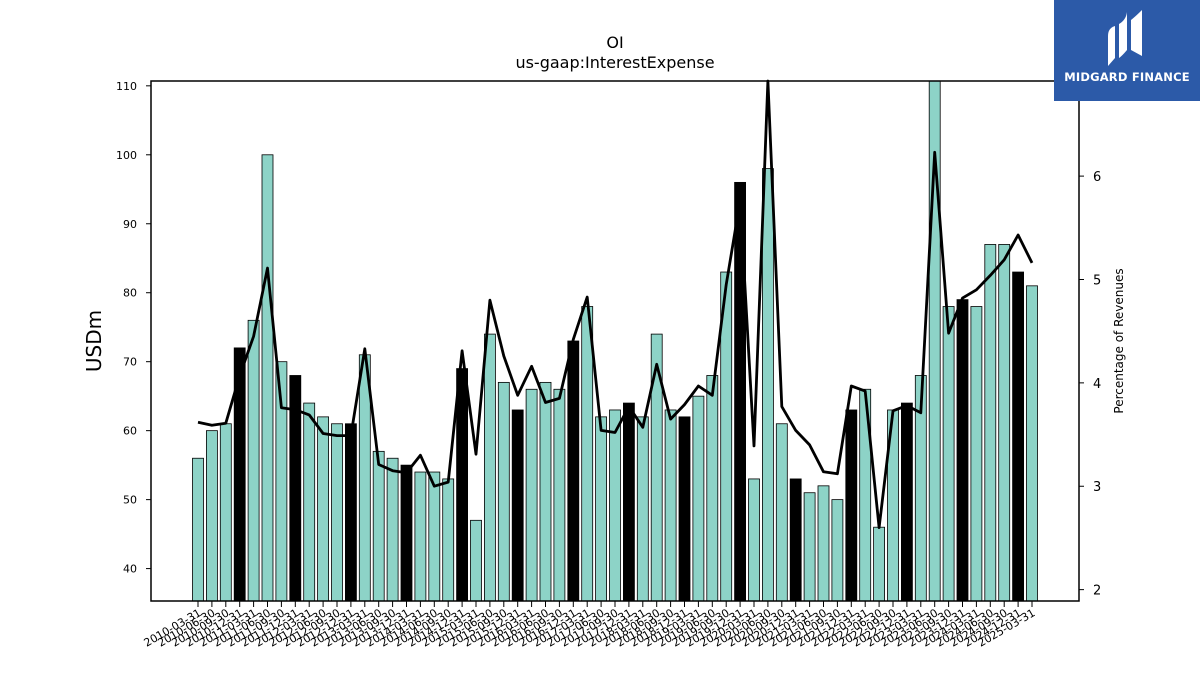  Describe the element at coordinates (1097, 384) in the screenshot. I see `y2-tick-label: 4` at that location.